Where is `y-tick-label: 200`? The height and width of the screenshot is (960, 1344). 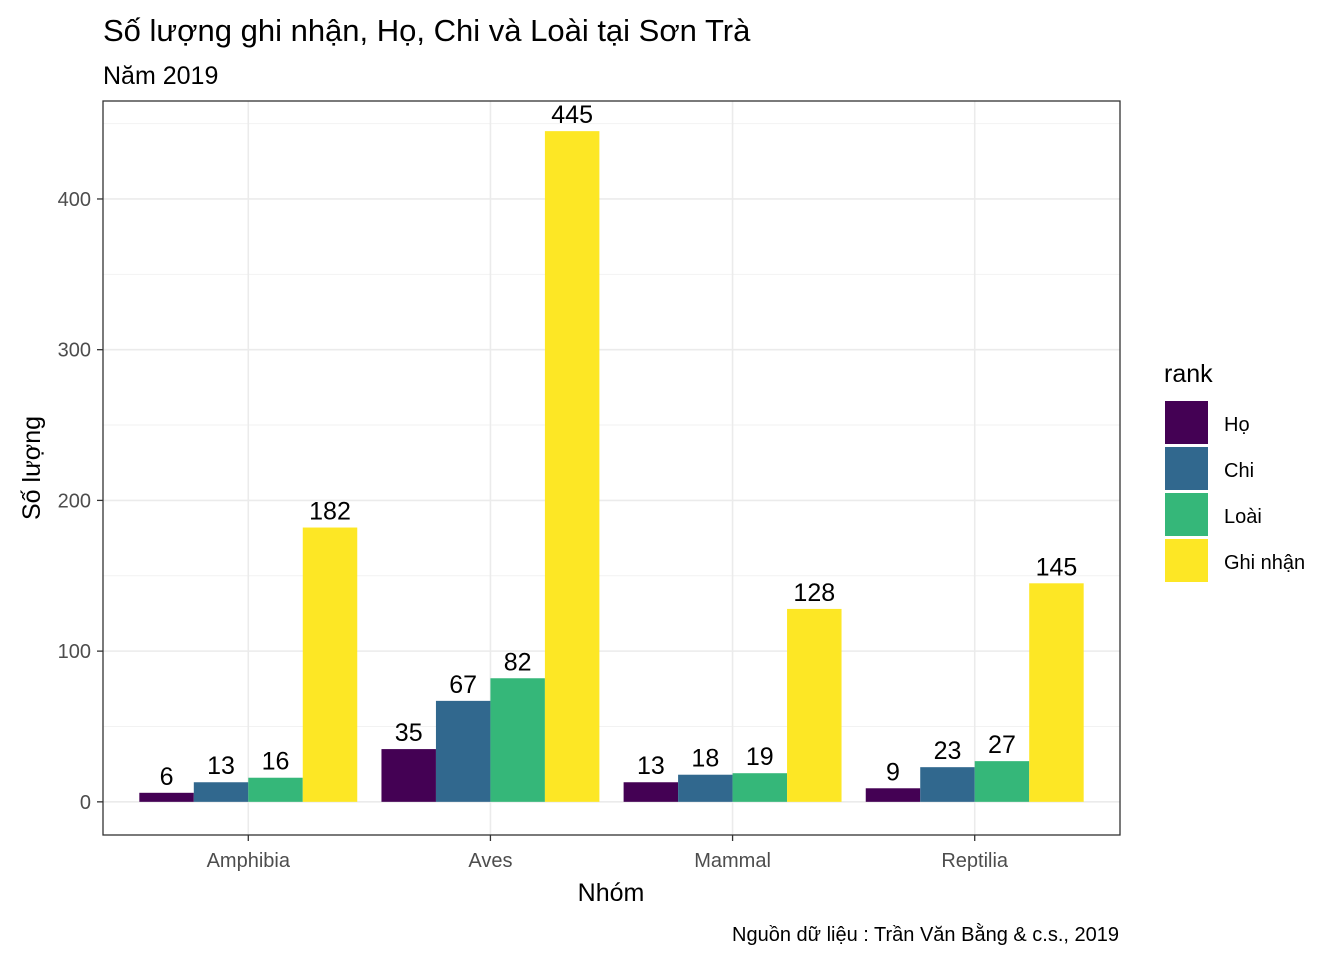 y-tick-label: 200 is located at coordinates (74, 501).